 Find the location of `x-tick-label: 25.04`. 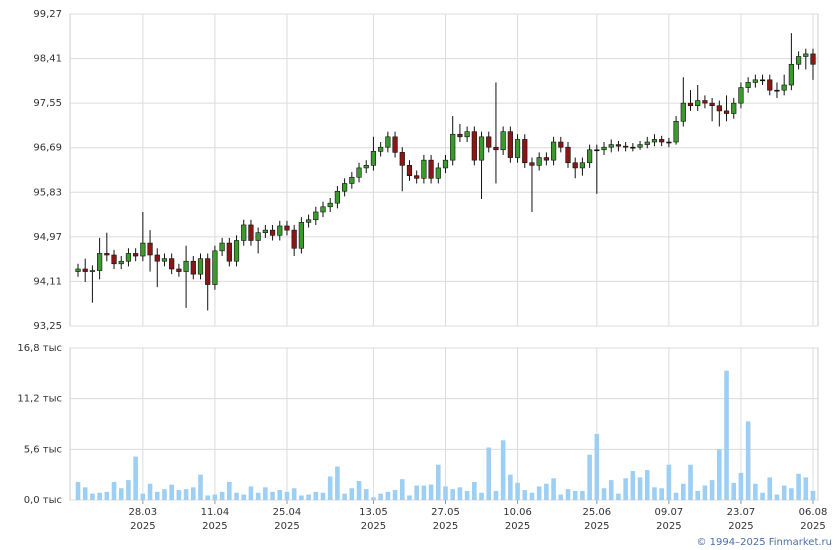

x-tick-label: 25.04 is located at coordinates (287, 512).